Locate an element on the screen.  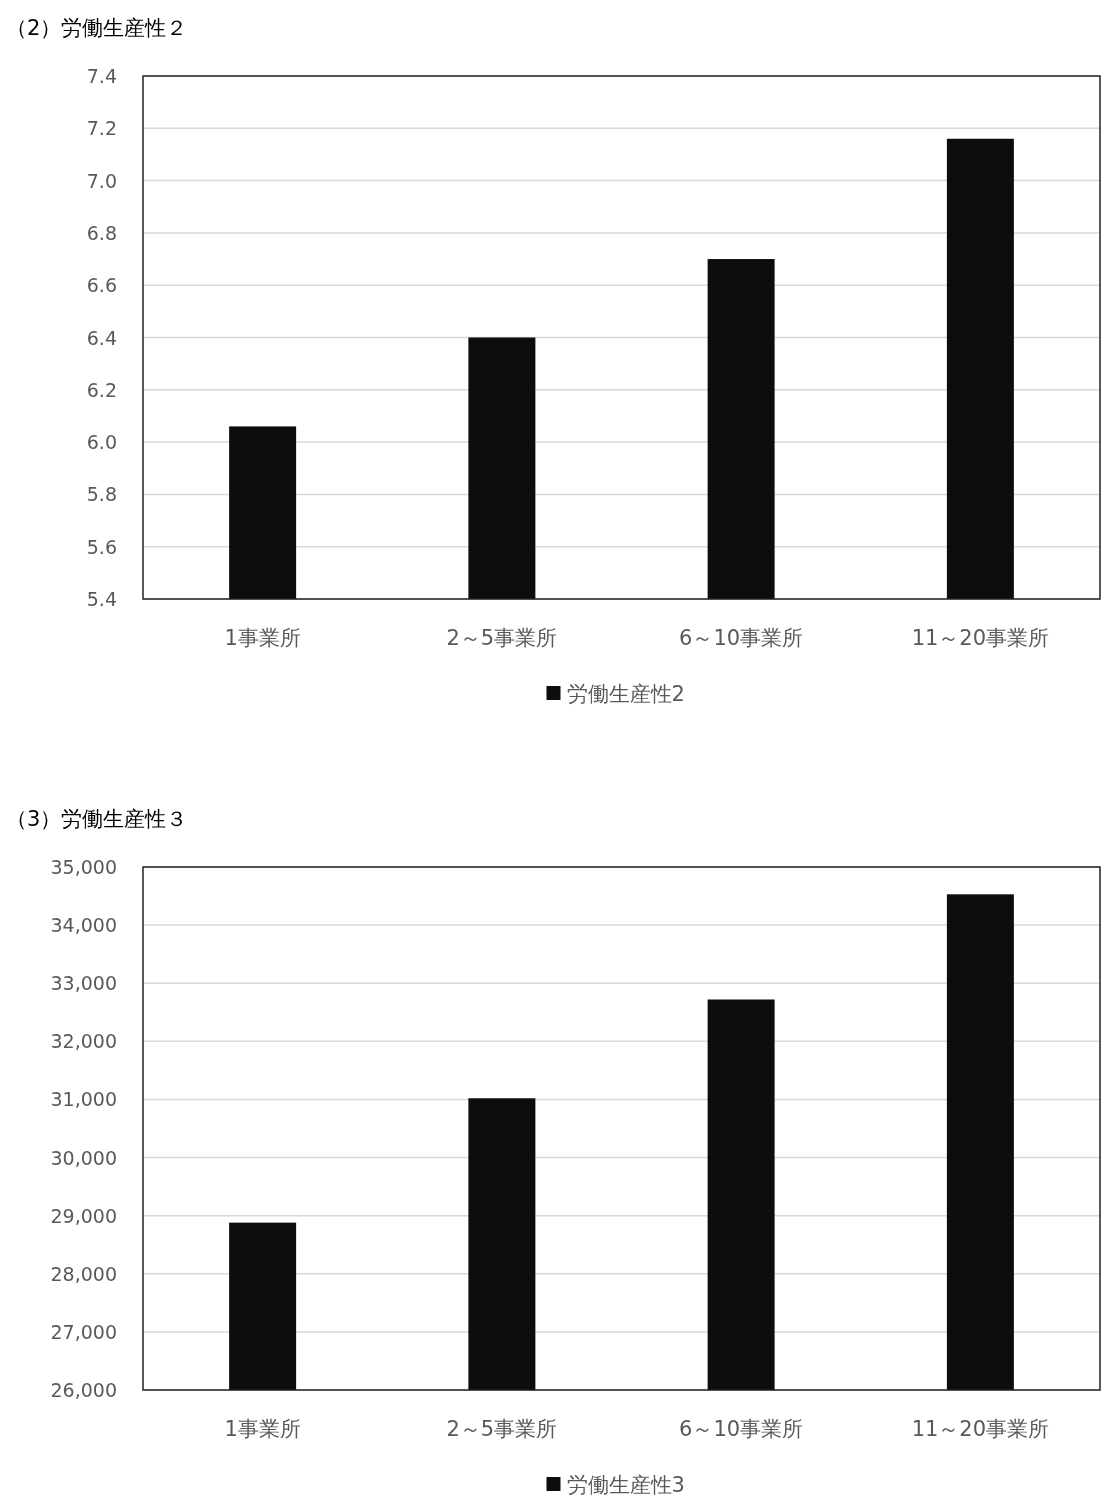
y-tick-label: 7.2 is located at coordinates (101, 128).